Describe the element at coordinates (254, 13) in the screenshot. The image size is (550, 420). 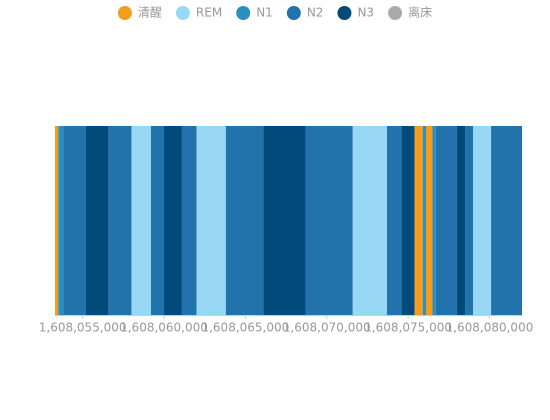
I see `legend-item: N1` at that location.